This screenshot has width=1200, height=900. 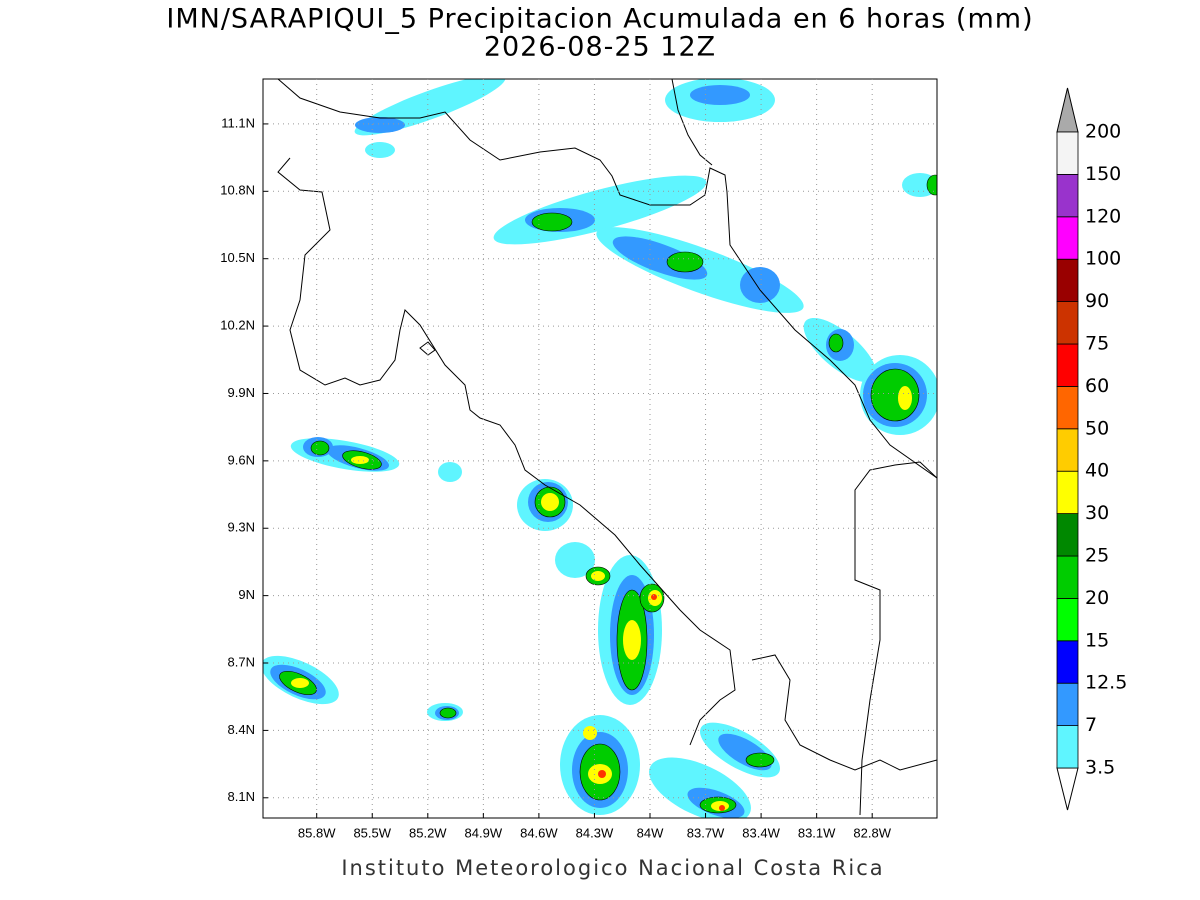 I want to click on lat-tick-label: 9.3N, so click(x=241, y=527).